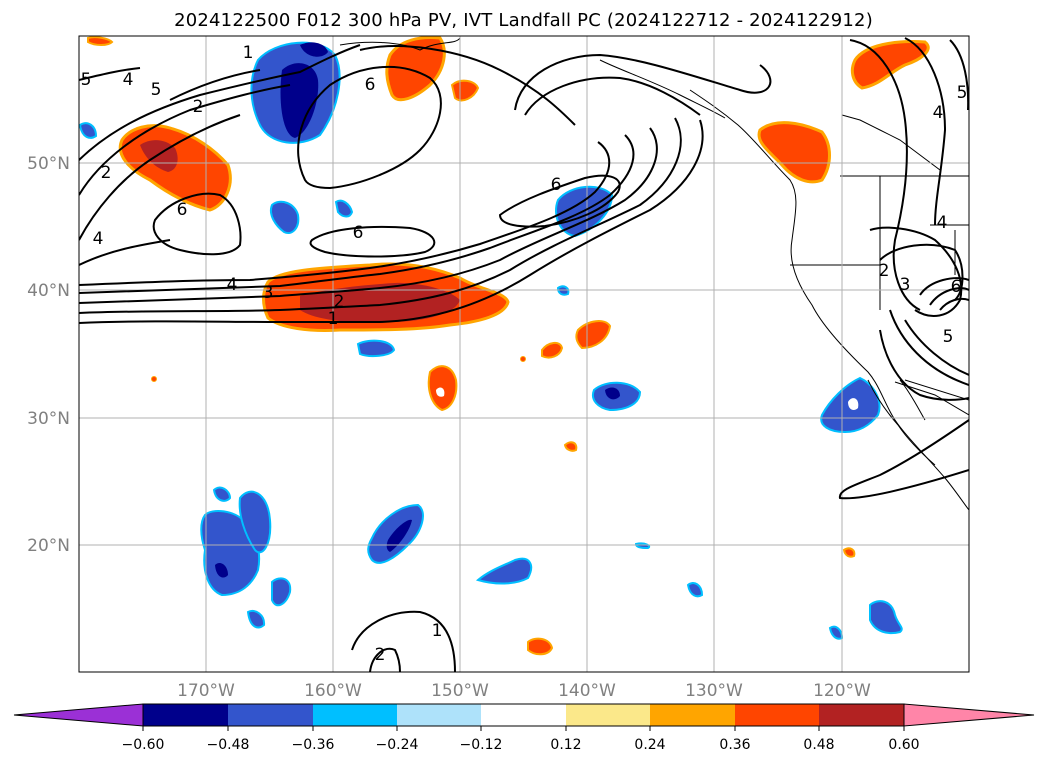 The height and width of the screenshot is (765, 1047). What do you see at coordinates (842, 691) in the screenshot?
I see `lon-label-120w: 120°W` at bounding box center [842, 691].